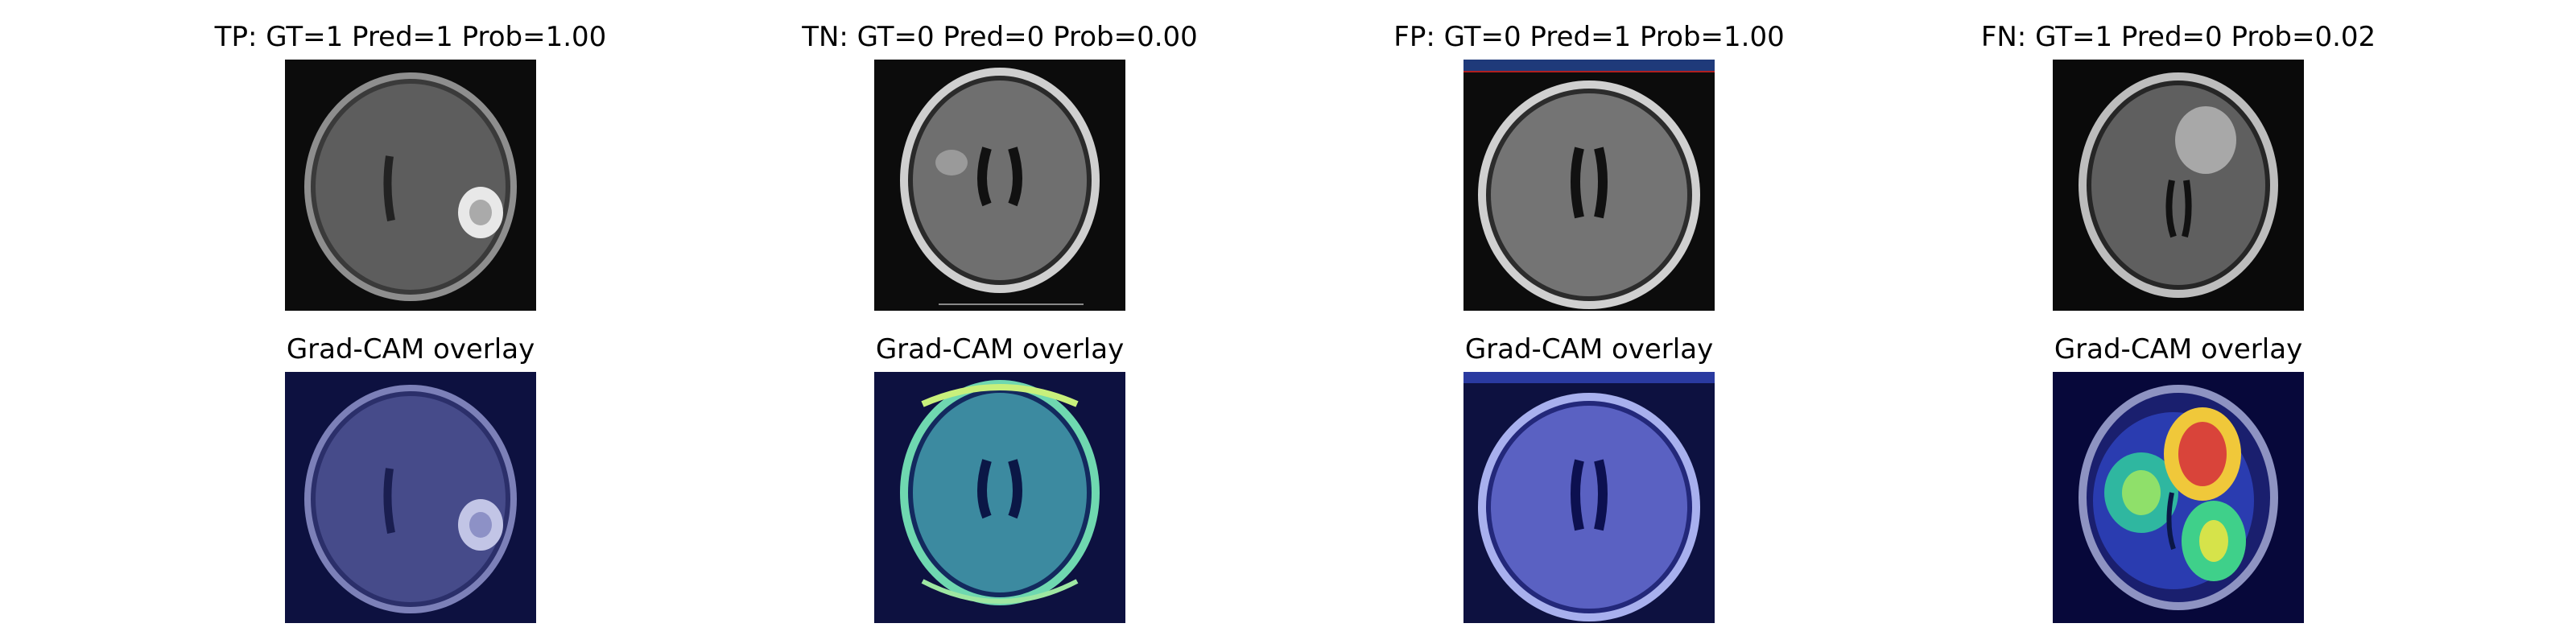 The height and width of the screenshot is (644, 2576). Describe the element at coordinates (410, 349) in the screenshot. I see `overlay-title-tp: Grad-CAM overlay` at that location.